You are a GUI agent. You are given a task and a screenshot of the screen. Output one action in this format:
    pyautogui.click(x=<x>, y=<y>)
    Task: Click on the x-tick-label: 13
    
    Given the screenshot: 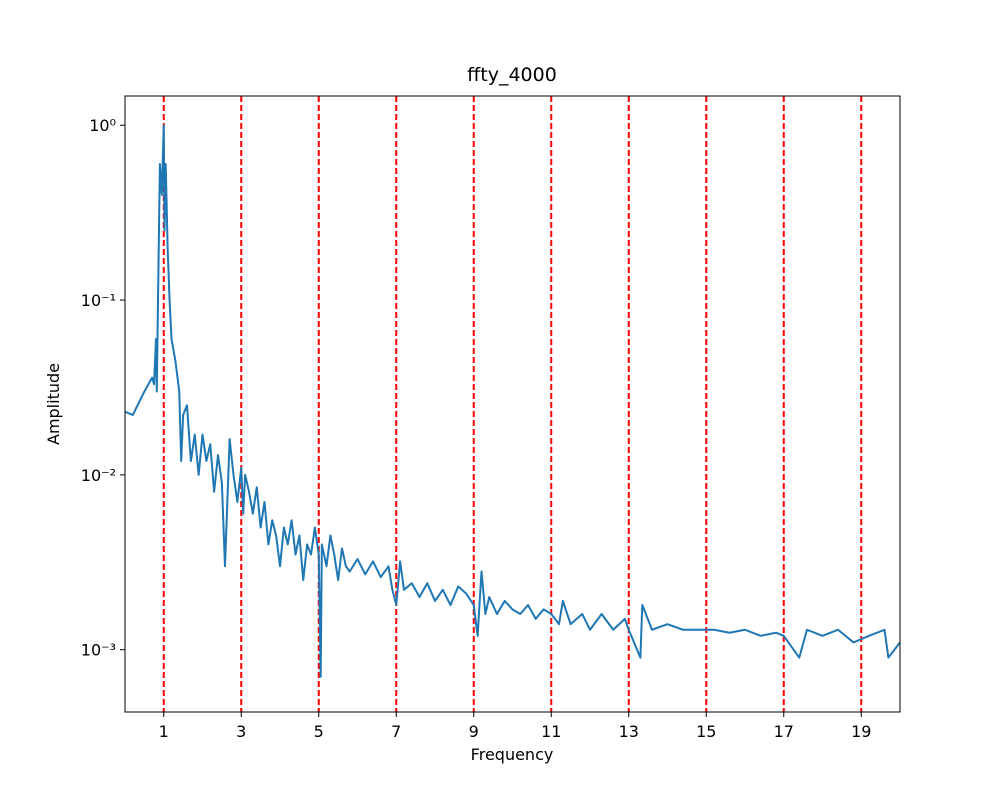 What is the action you would take?
    pyautogui.click(x=629, y=731)
    